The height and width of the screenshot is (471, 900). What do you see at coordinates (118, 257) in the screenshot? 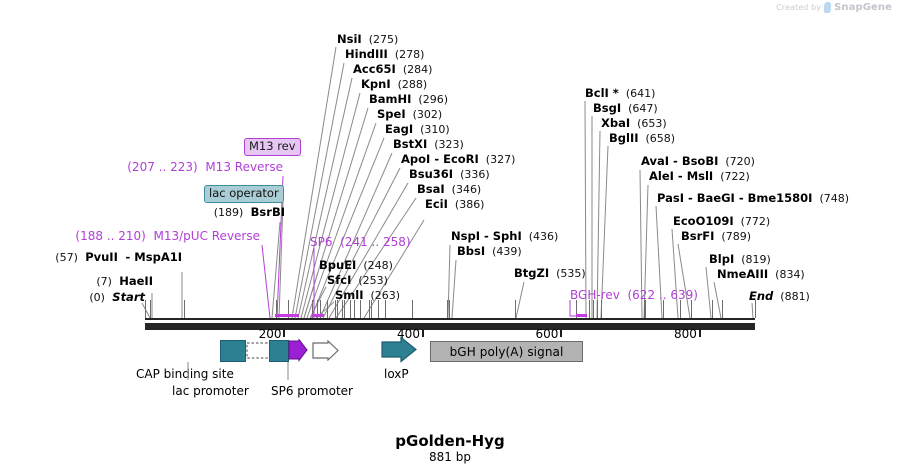
I see `enzyme-label-pvuii-mspa1i: (57) PvuII - MspA1I` at bounding box center [118, 257].